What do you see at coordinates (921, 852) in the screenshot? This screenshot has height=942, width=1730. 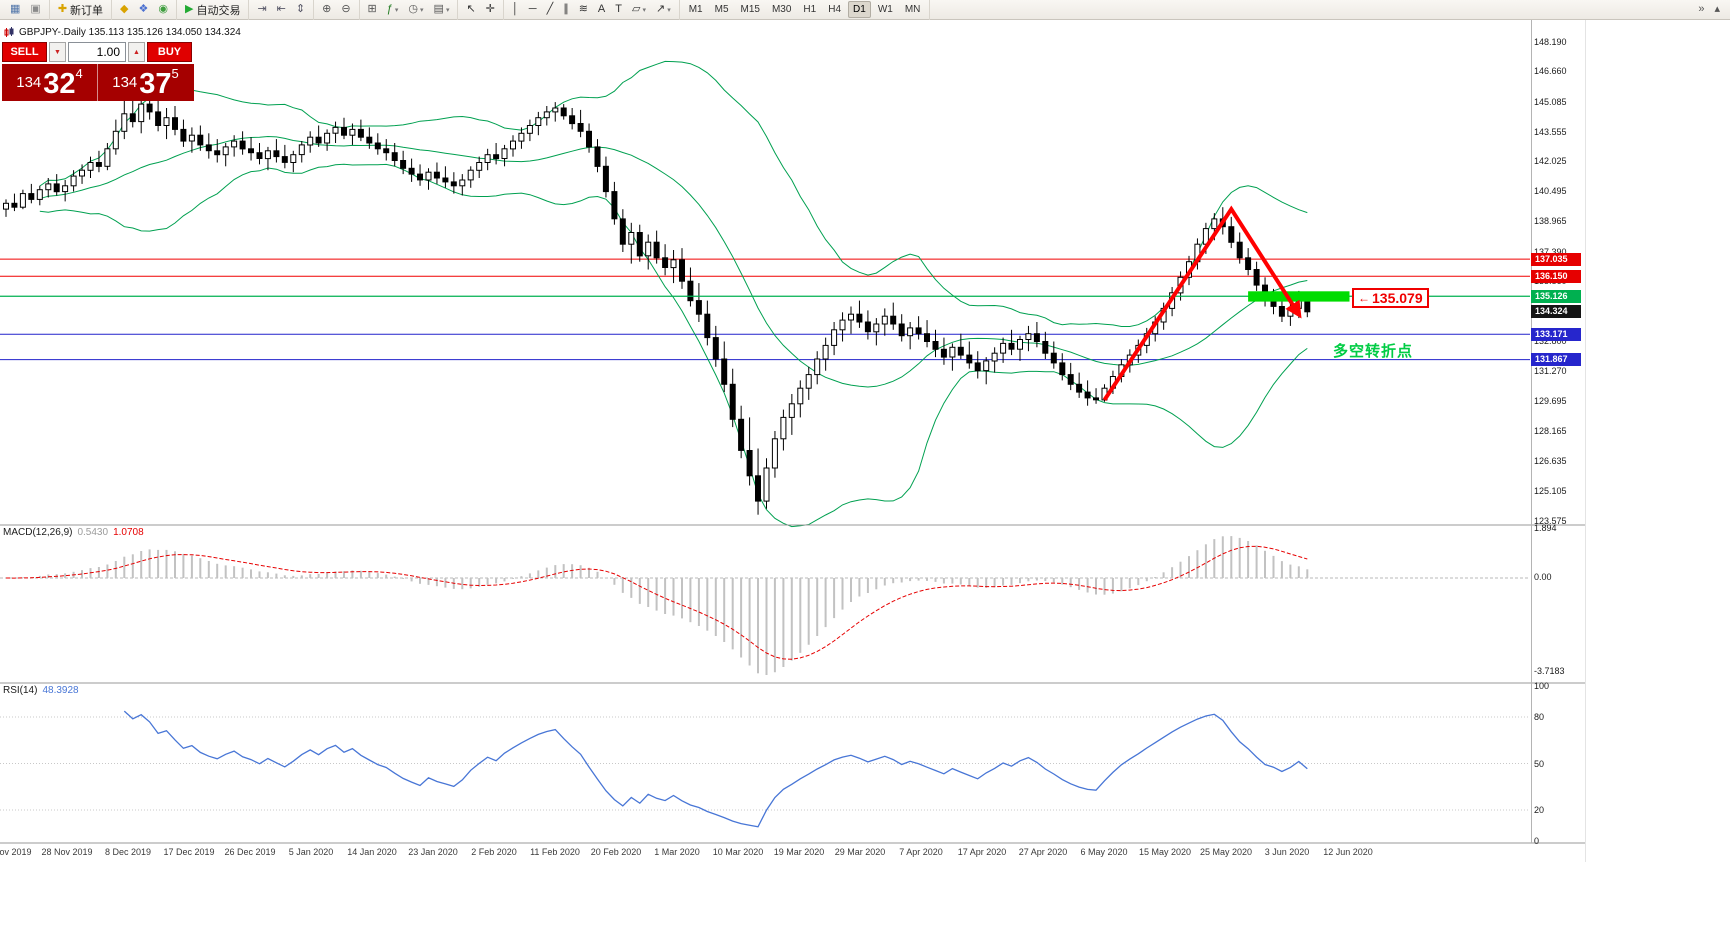 I see `date-axis-label: 7 Apr 2020` at bounding box center [921, 852].